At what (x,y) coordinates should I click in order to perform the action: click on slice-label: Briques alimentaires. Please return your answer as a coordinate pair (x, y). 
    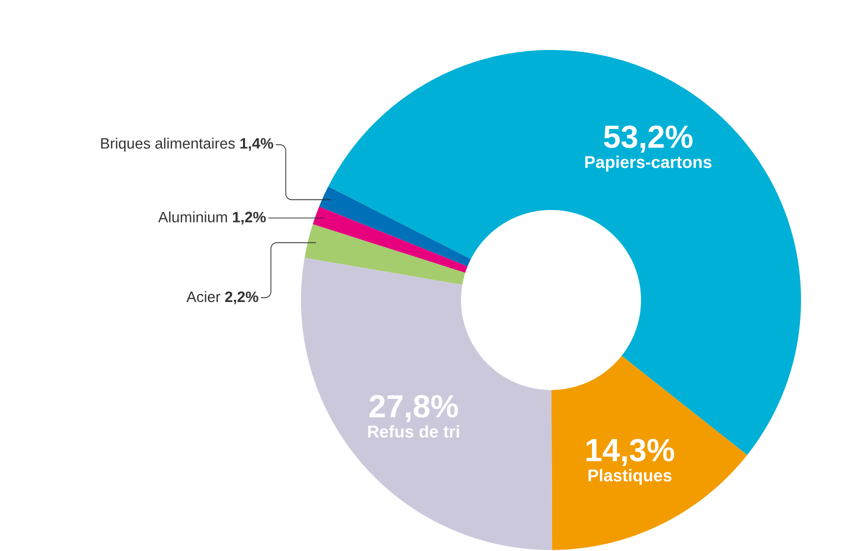
    Looking at the image, I should click on (168, 145).